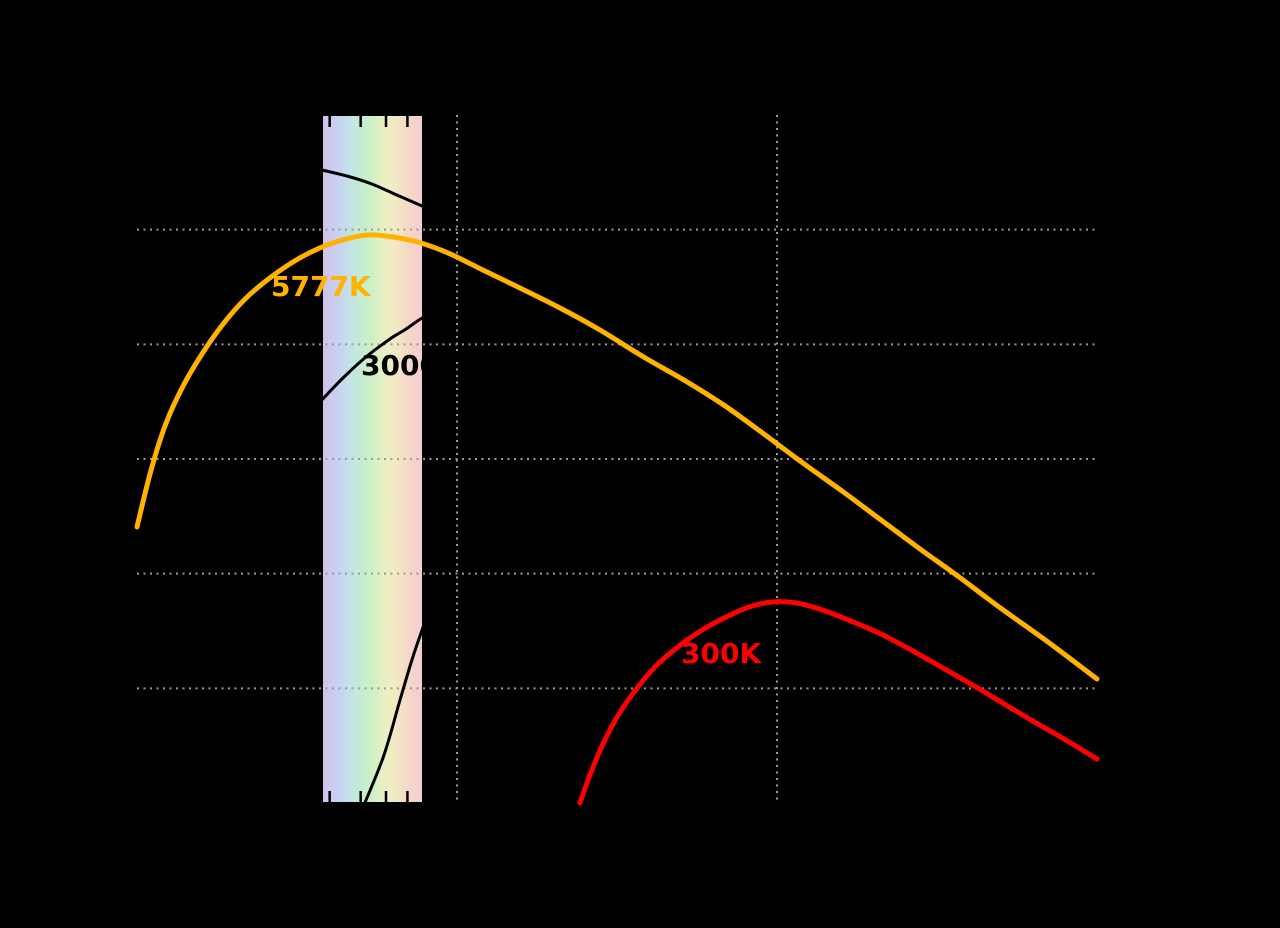 This screenshot has width=1280, height=928. I want to click on curve-300k, so click(838, 702).